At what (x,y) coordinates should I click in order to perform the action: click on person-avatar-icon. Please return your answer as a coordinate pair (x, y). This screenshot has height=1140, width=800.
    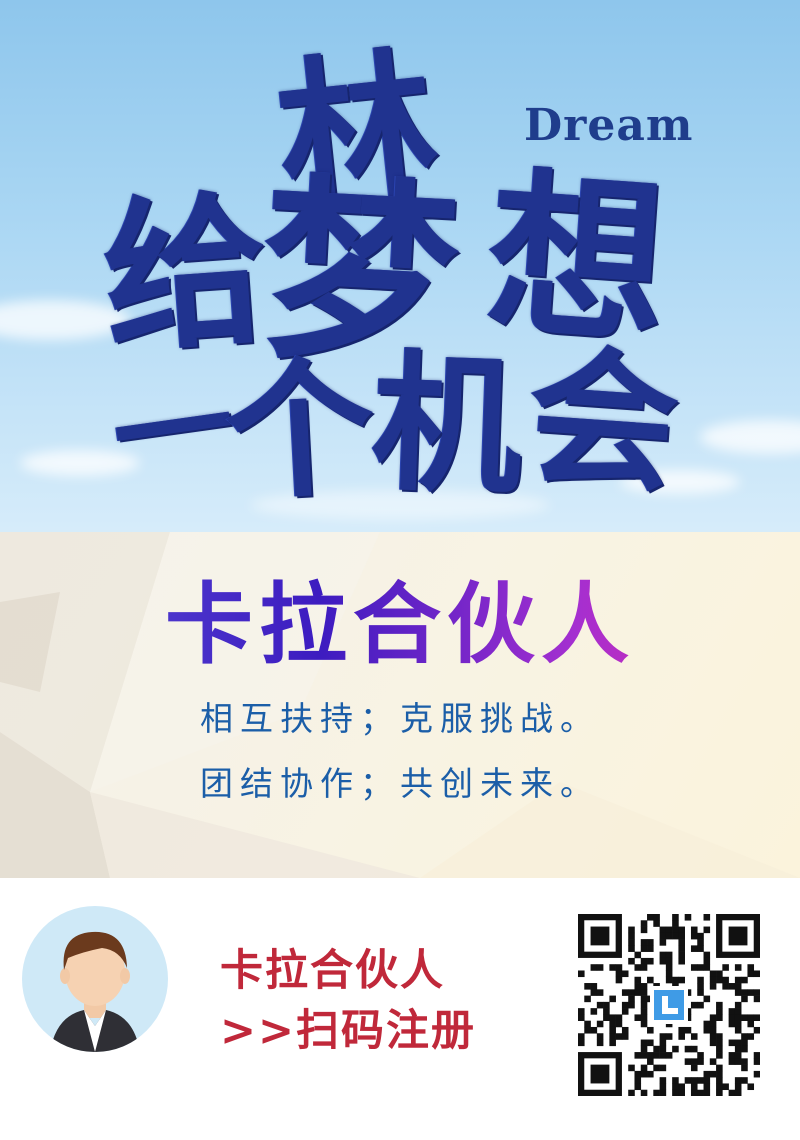
    Looking at the image, I should click on (95, 979).